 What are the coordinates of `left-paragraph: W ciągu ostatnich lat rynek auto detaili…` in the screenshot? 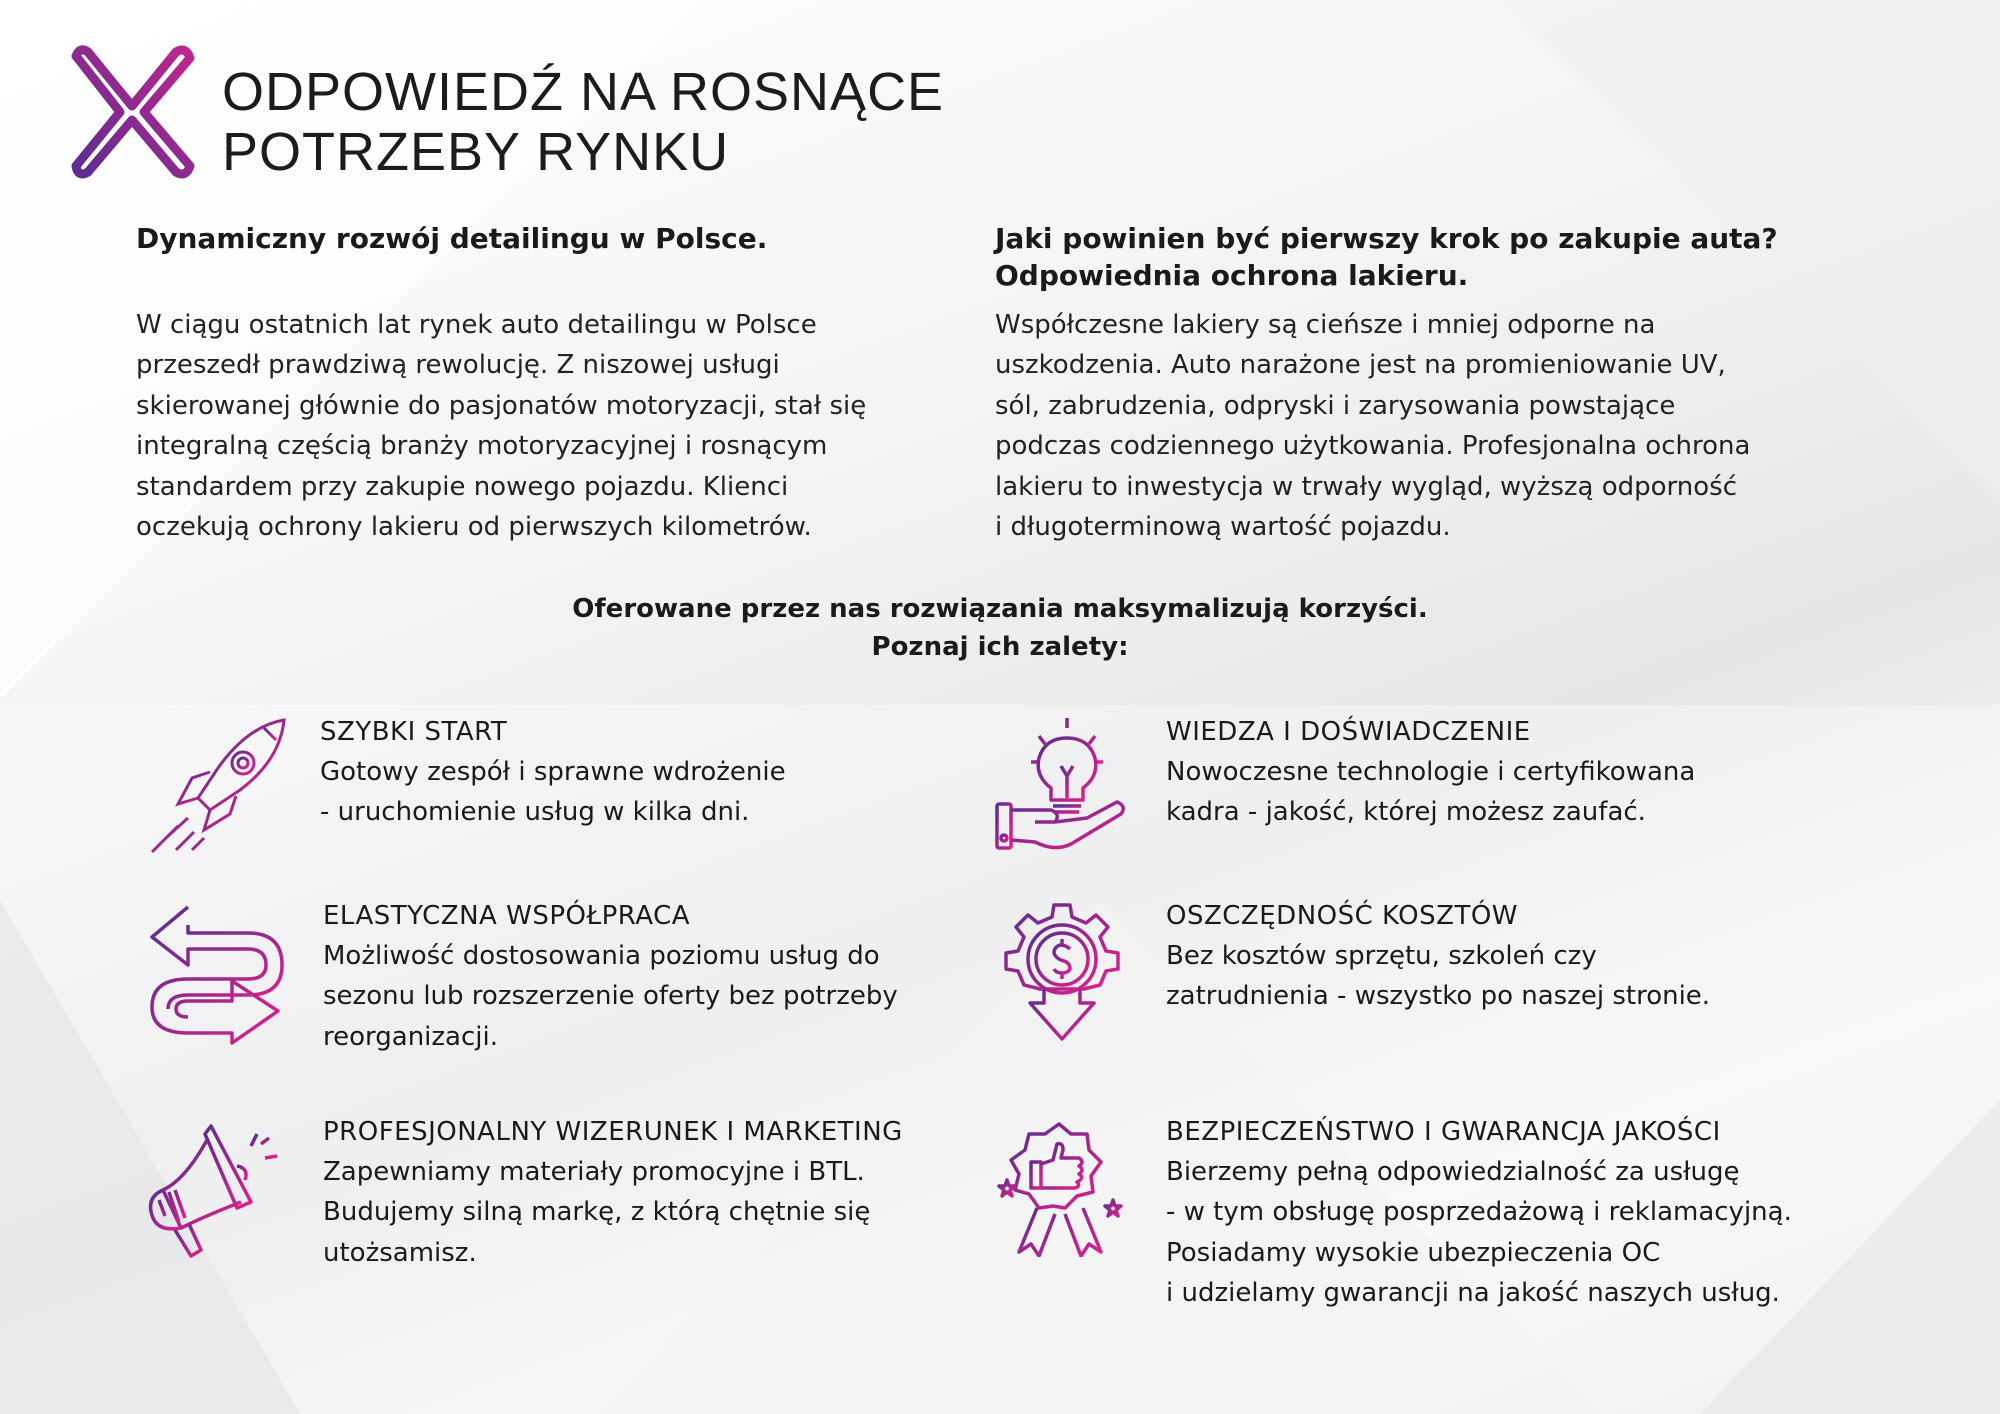 It's located at (501, 426).